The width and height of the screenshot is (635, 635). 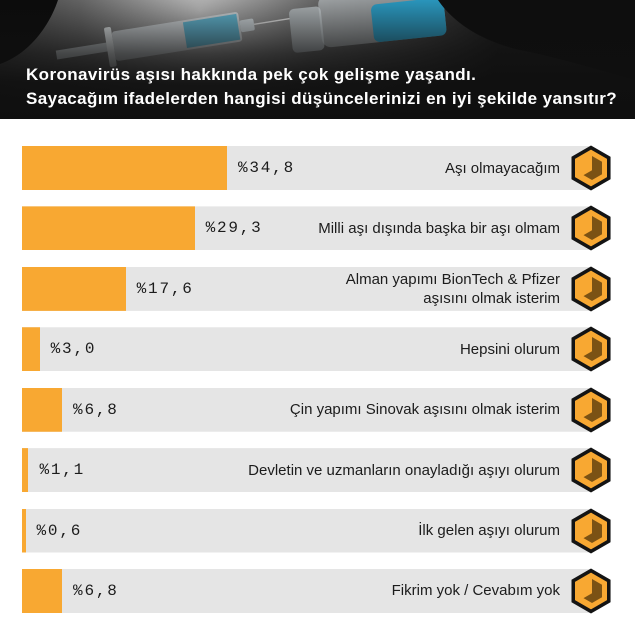 I want to click on category-label: Çin yapımı Sinovak aşısını olmak isterim, so click(x=424, y=410).